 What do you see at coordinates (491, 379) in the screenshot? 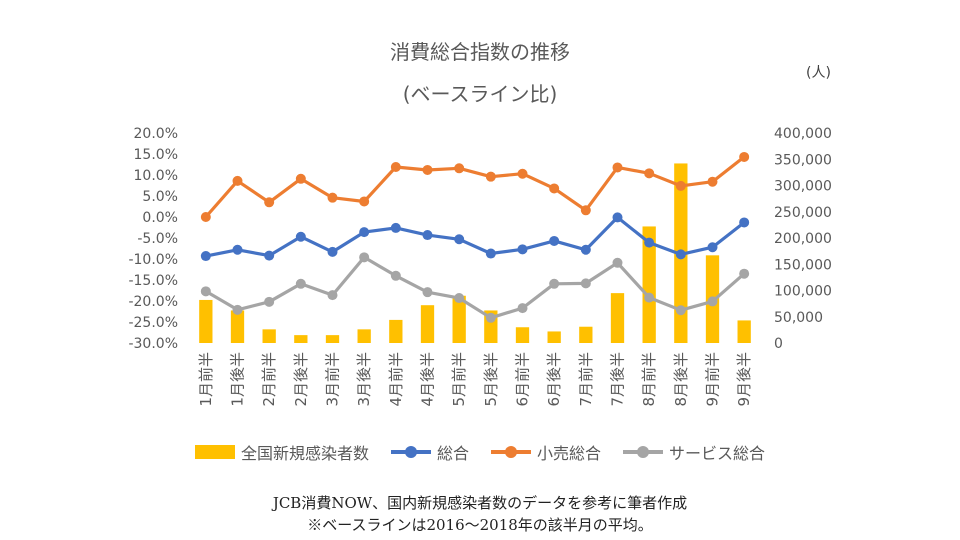
I see `category-label: 5月後半` at bounding box center [491, 379].